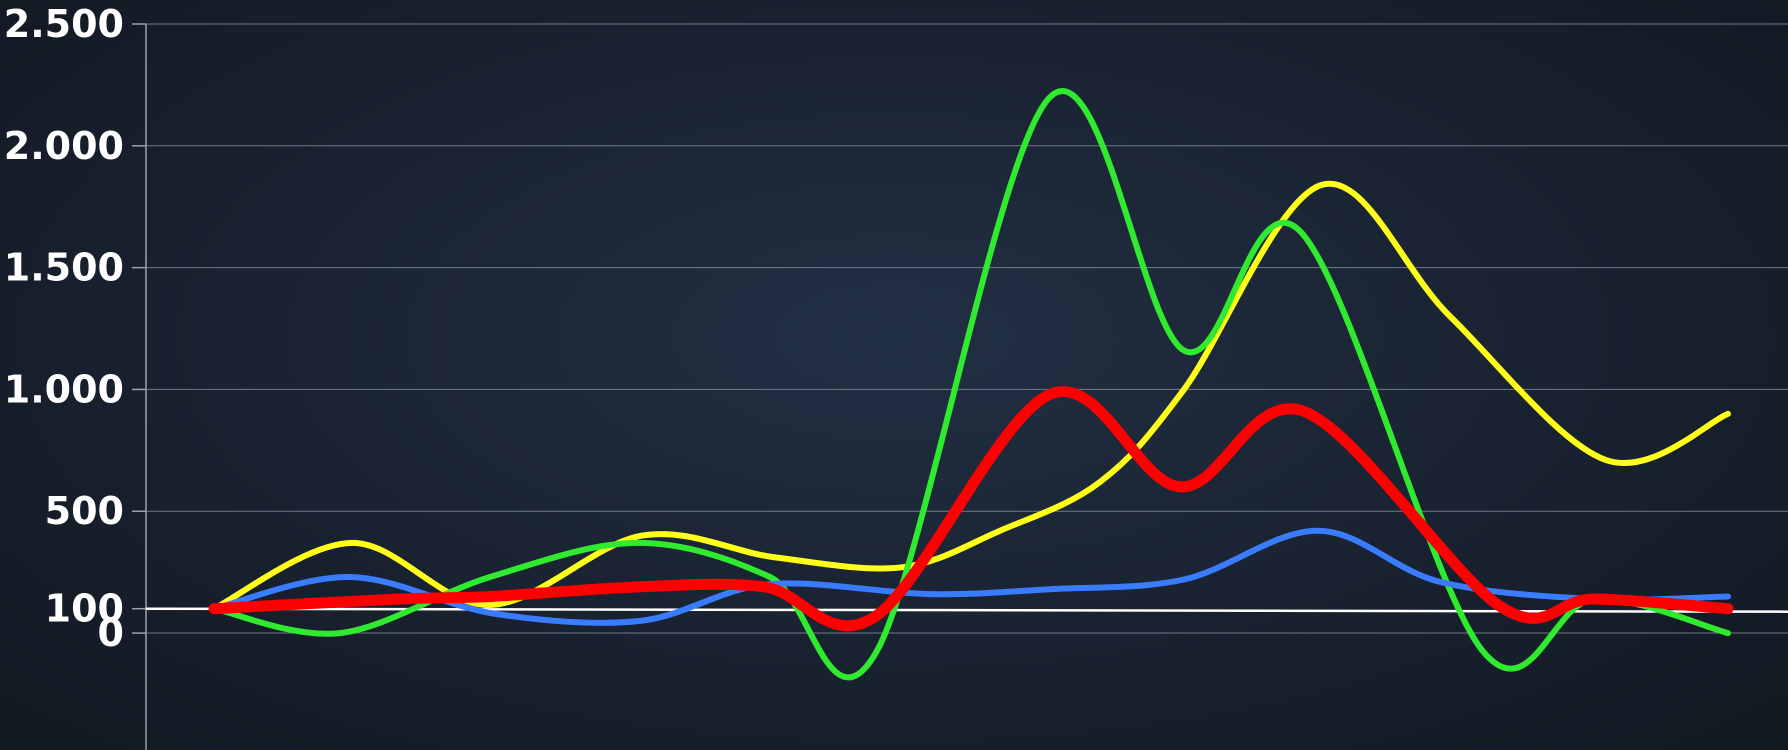  I want to click on reference-line, so click(966, 610).